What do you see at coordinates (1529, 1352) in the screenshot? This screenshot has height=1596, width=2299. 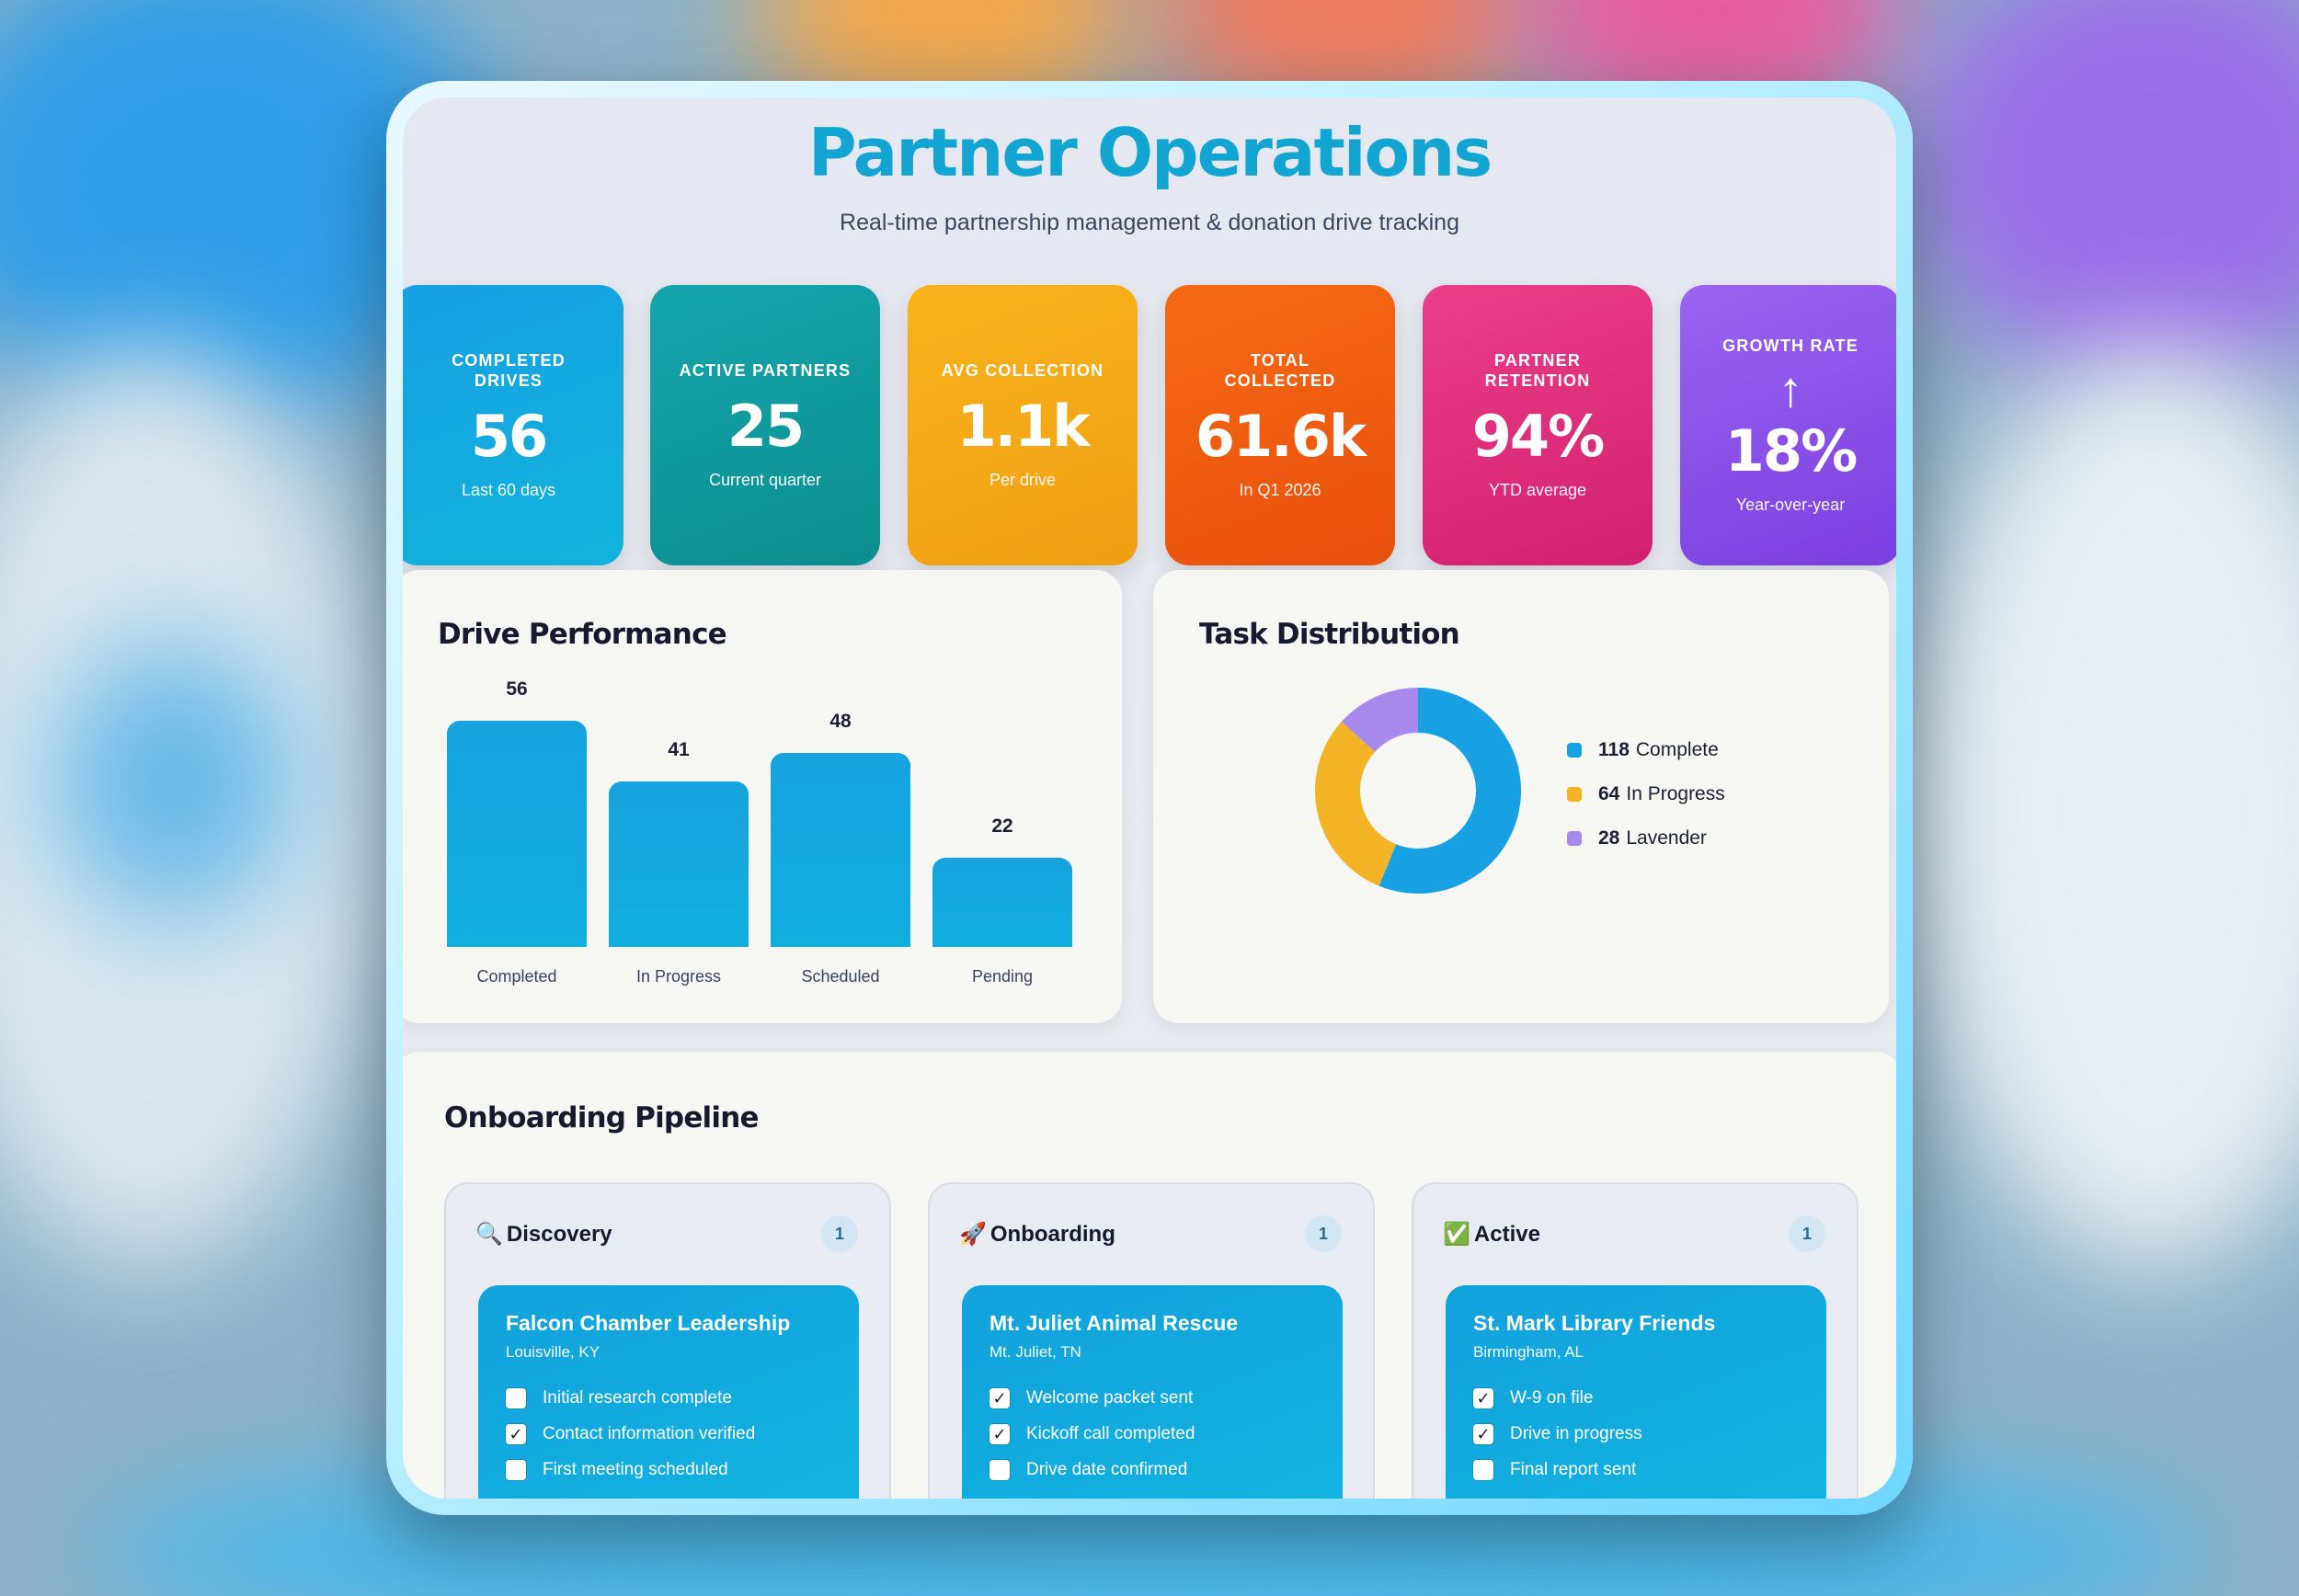 I see `partner-location: Birmingham, AL` at bounding box center [1529, 1352].